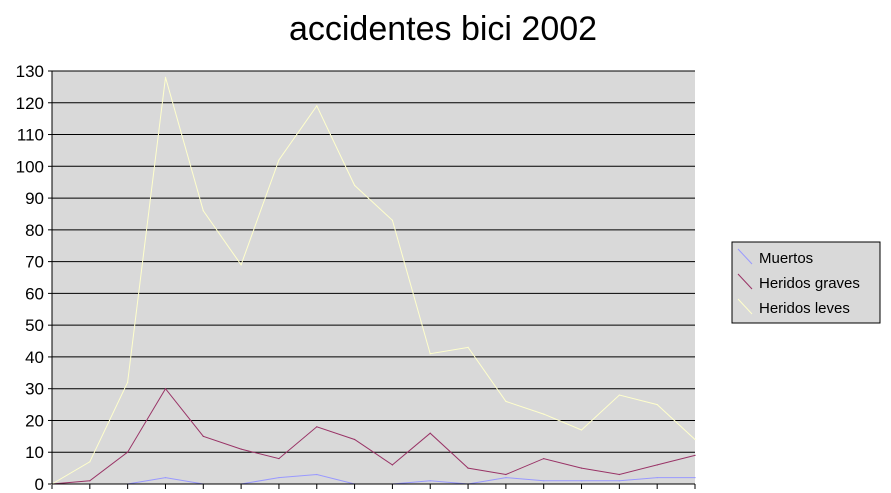 The width and height of the screenshot is (891, 493). Describe the element at coordinates (34, 389) in the screenshot. I see `y-tick-label: 30` at that location.